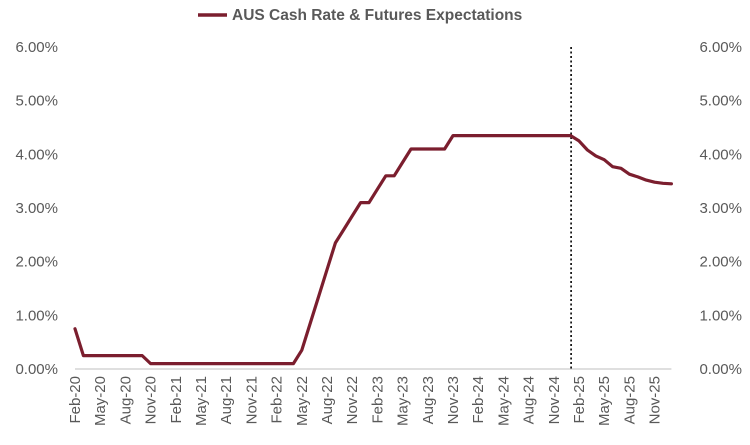 This screenshot has width=750, height=445. What do you see at coordinates (100, 401) in the screenshot?
I see `x-tick-label: May-20` at bounding box center [100, 401].